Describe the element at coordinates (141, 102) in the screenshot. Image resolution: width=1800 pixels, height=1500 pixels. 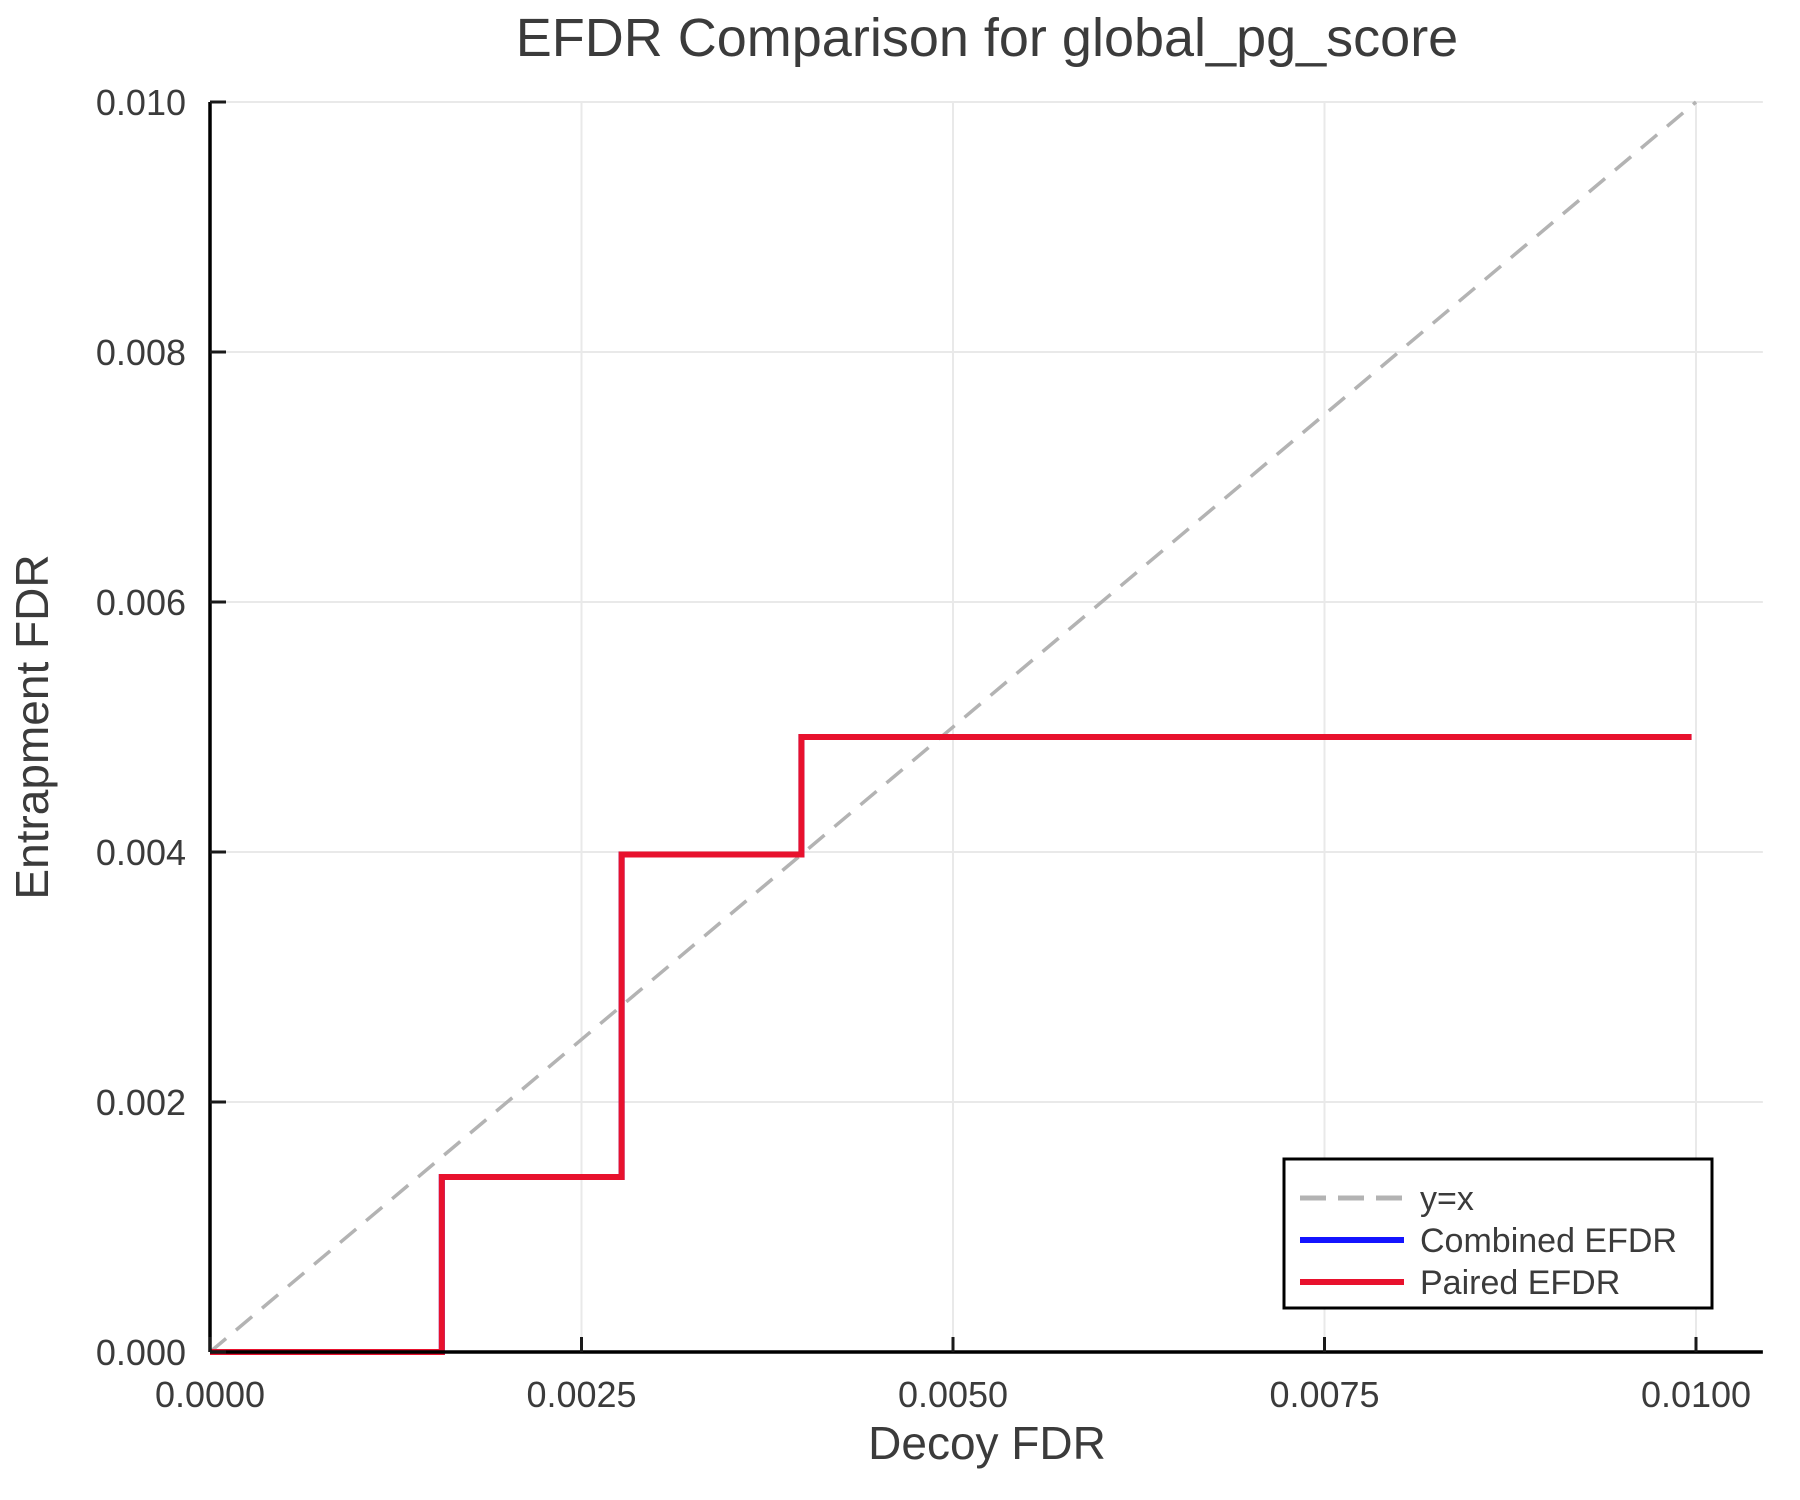
I see `y-tick-label: 0.010` at that location.